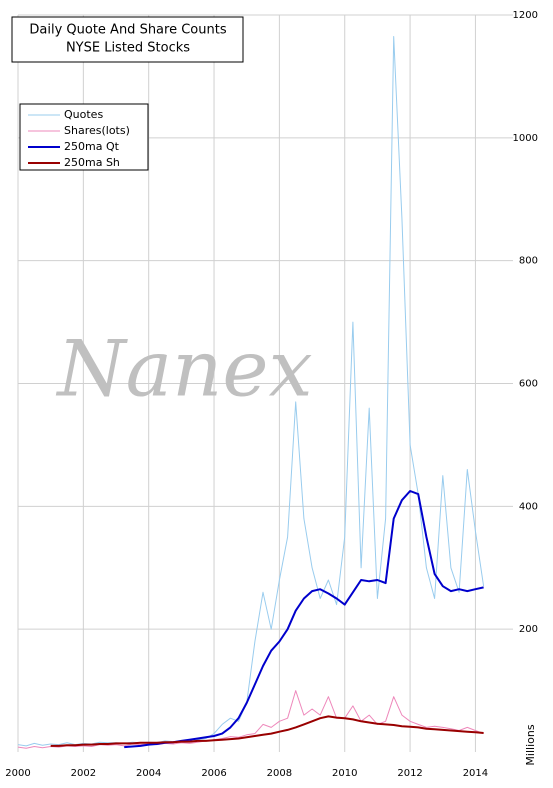  What do you see at coordinates (128, 48) in the screenshot?
I see `chart-subtitle: NYSE Listed Stocks` at bounding box center [128, 48].